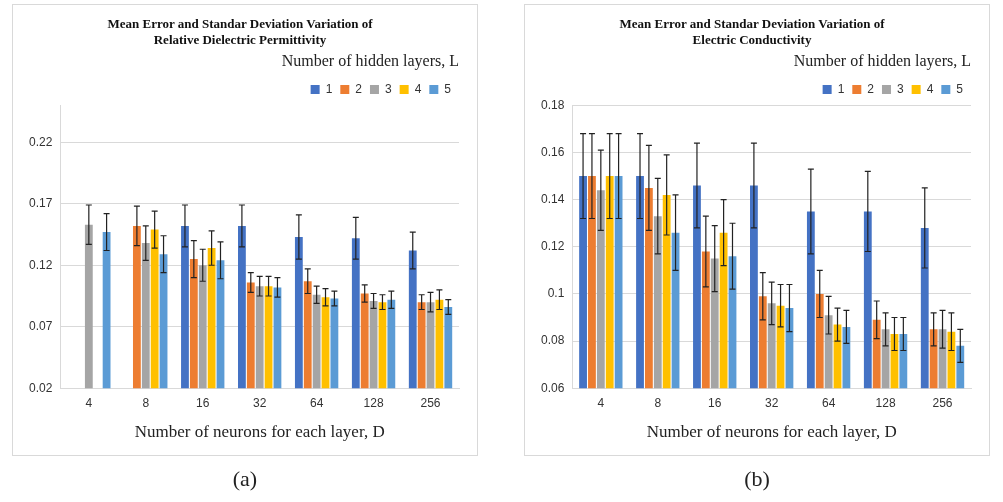 This screenshot has height=502, width=1003. I want to click on chart-title: Mean Error and Standar Deviation Variation of Relative Dielectric Permittivity, so click(240, 31).